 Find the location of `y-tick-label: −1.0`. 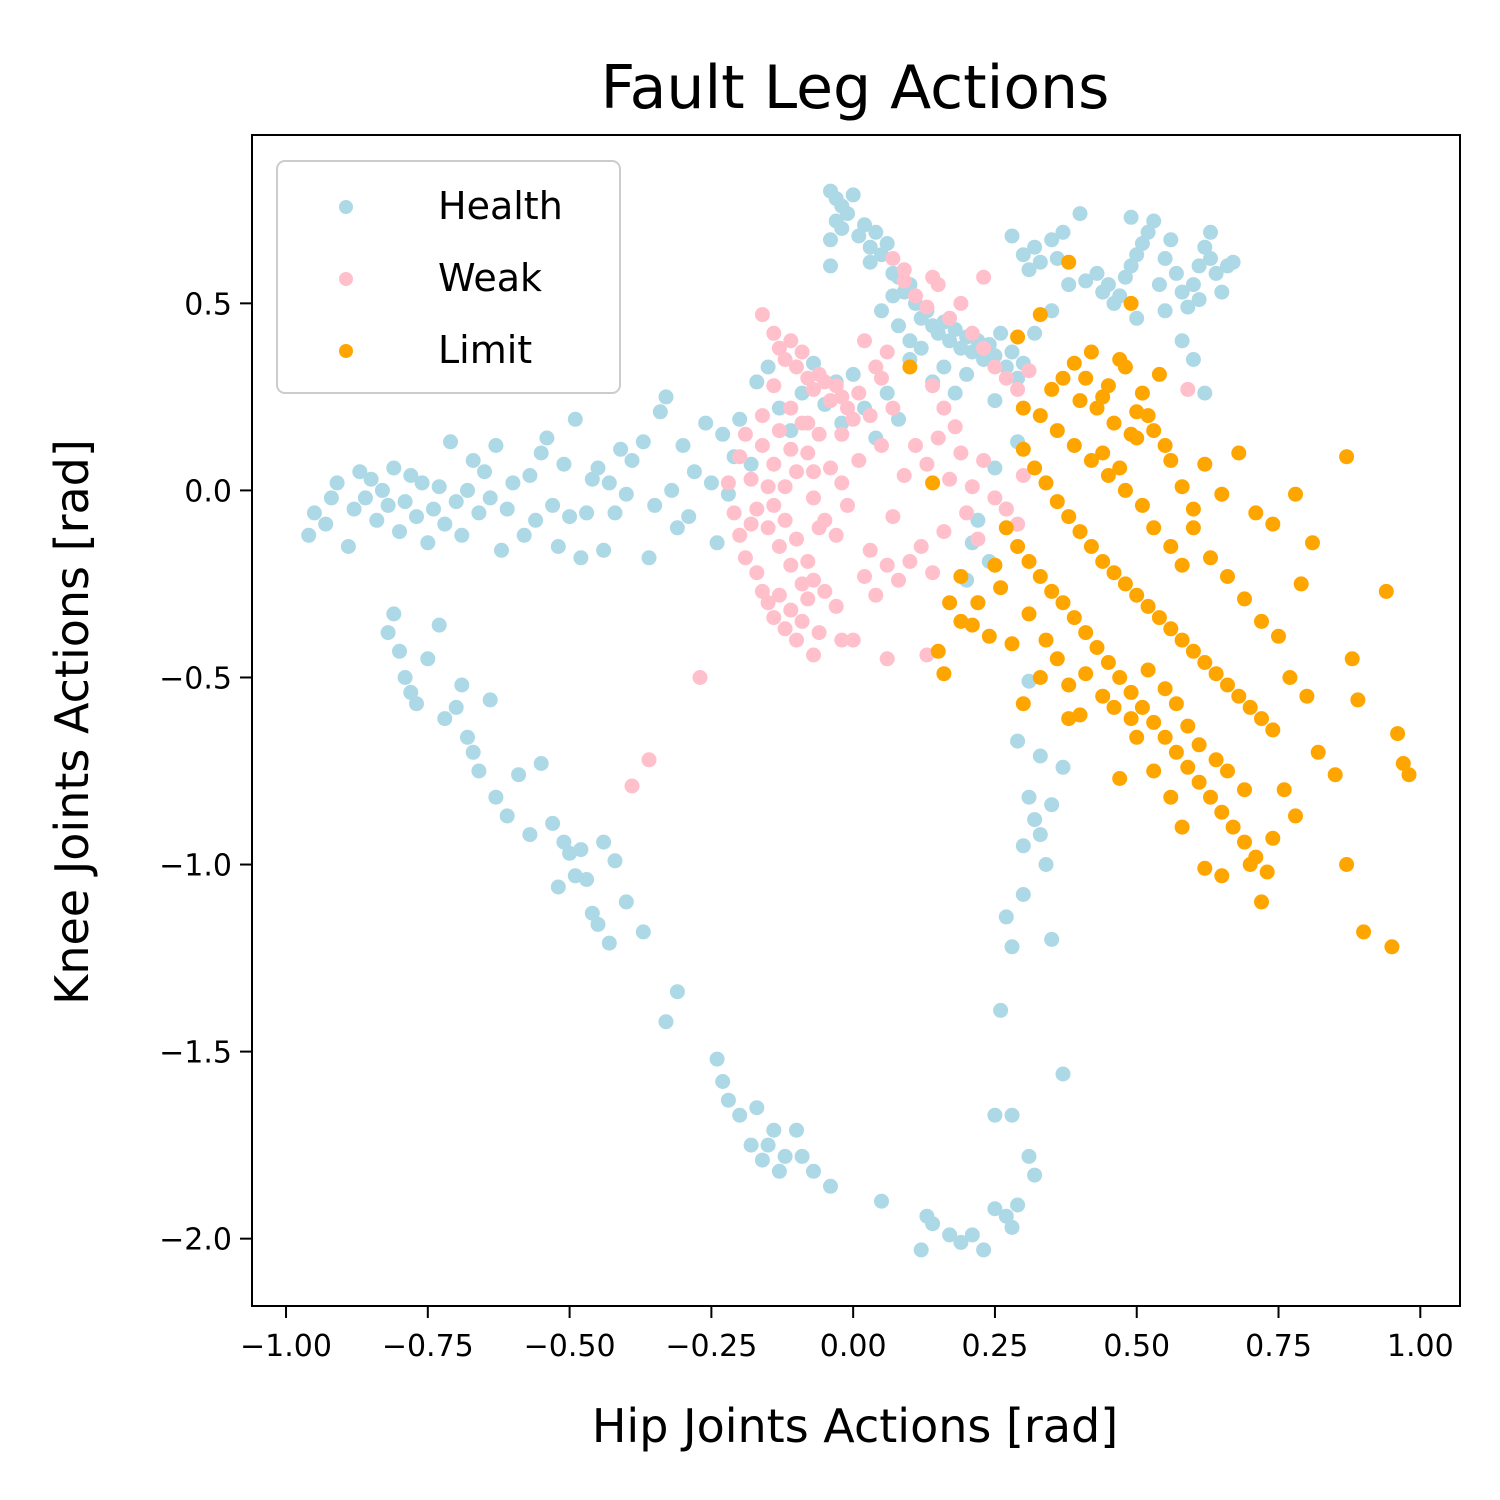

y-tick-label: −1.0 is located at coordinates (195, 866).